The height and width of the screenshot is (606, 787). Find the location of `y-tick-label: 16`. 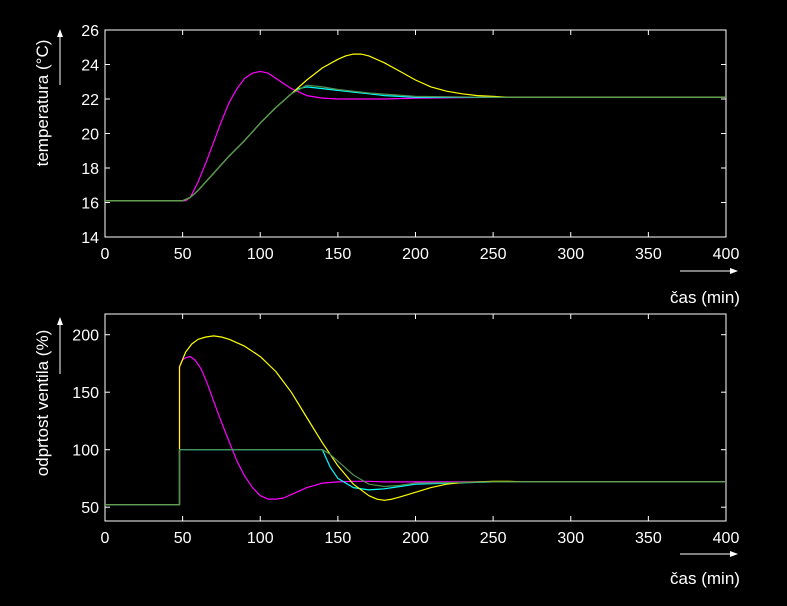

y-tick-label: 16 is located at coordinates (90, 204).